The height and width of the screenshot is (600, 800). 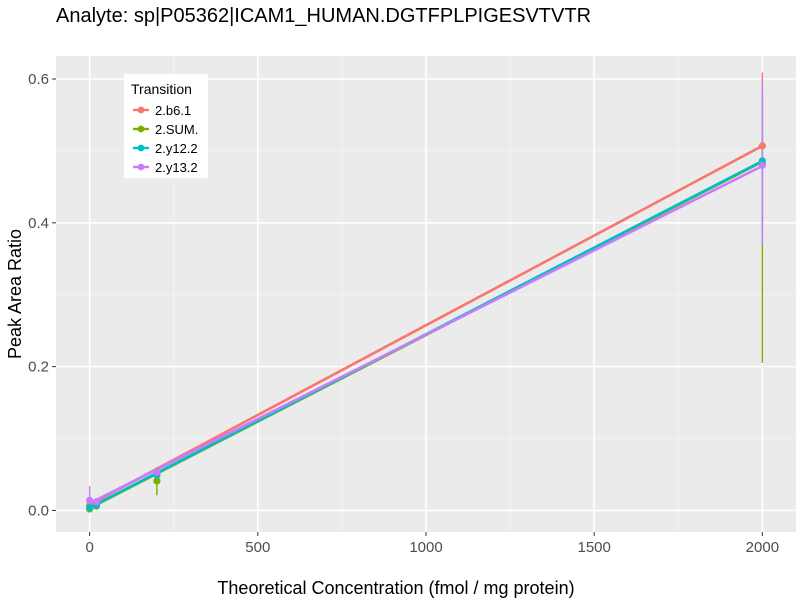 I want to click on y-tick-label: 0.4, so click(x=38, y=223).